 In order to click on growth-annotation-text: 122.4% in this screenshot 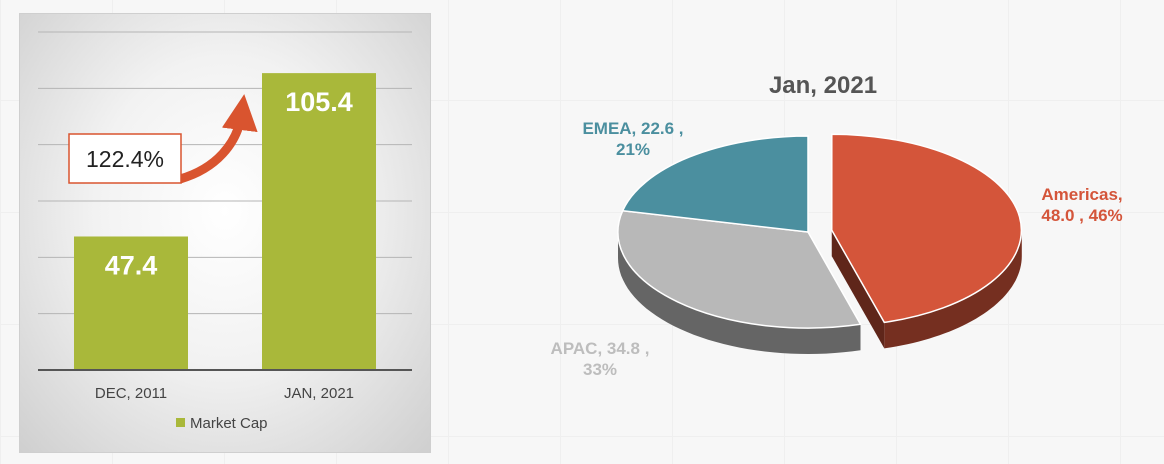, I will do `click(125, 159)`.